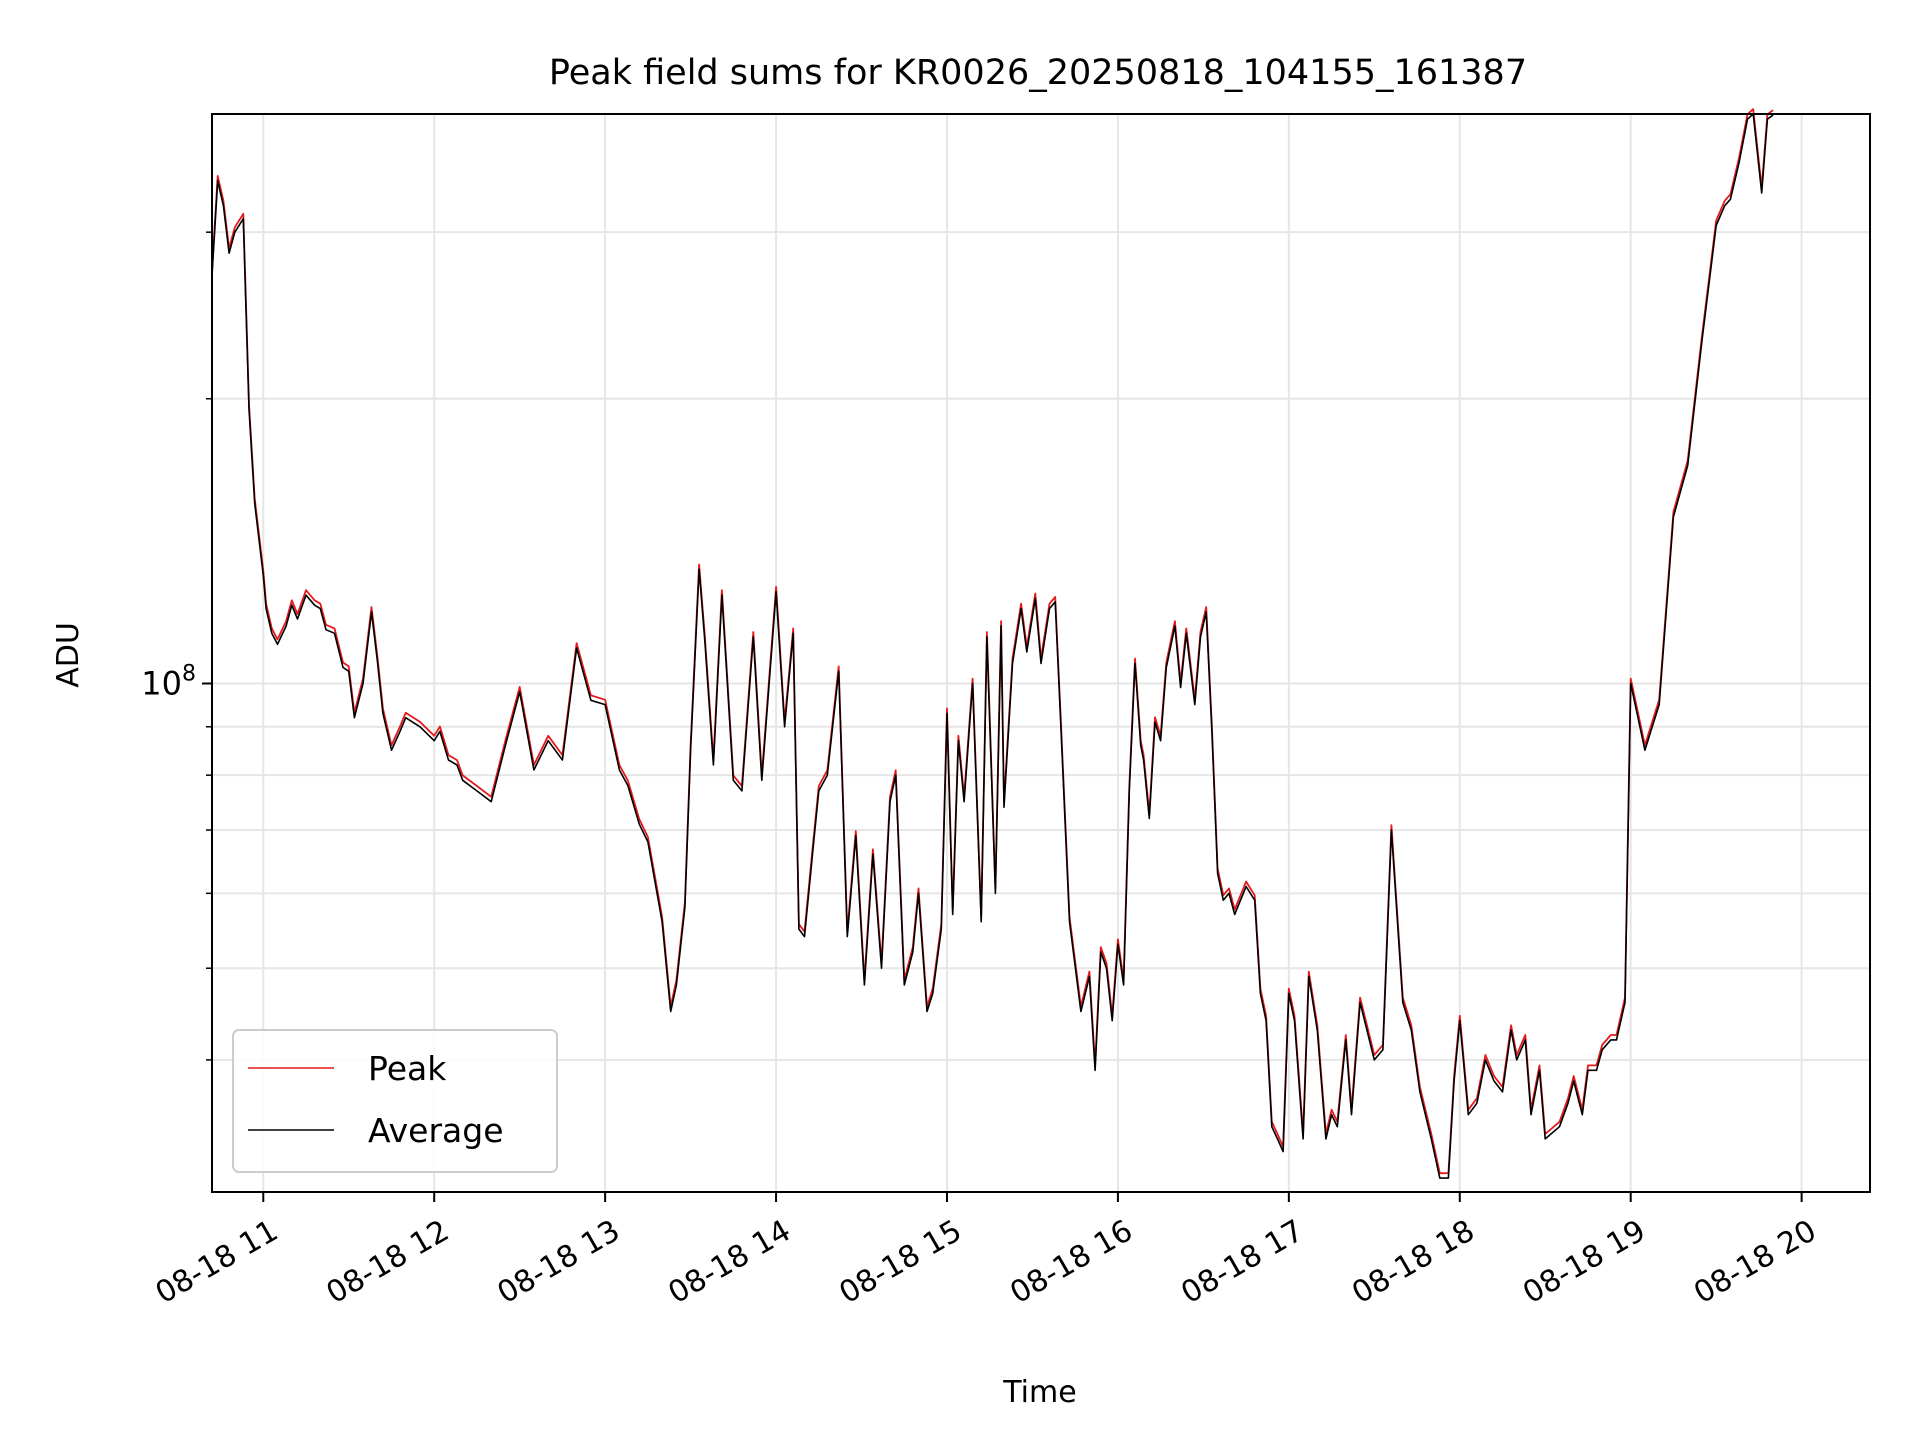 Image resolution: width=1920 pixels, height=1440 pixels. What do you see at coordinates (168, 681) in the screenshot?
I see `y-tick-label: 108` at bounding box center [168, 681].